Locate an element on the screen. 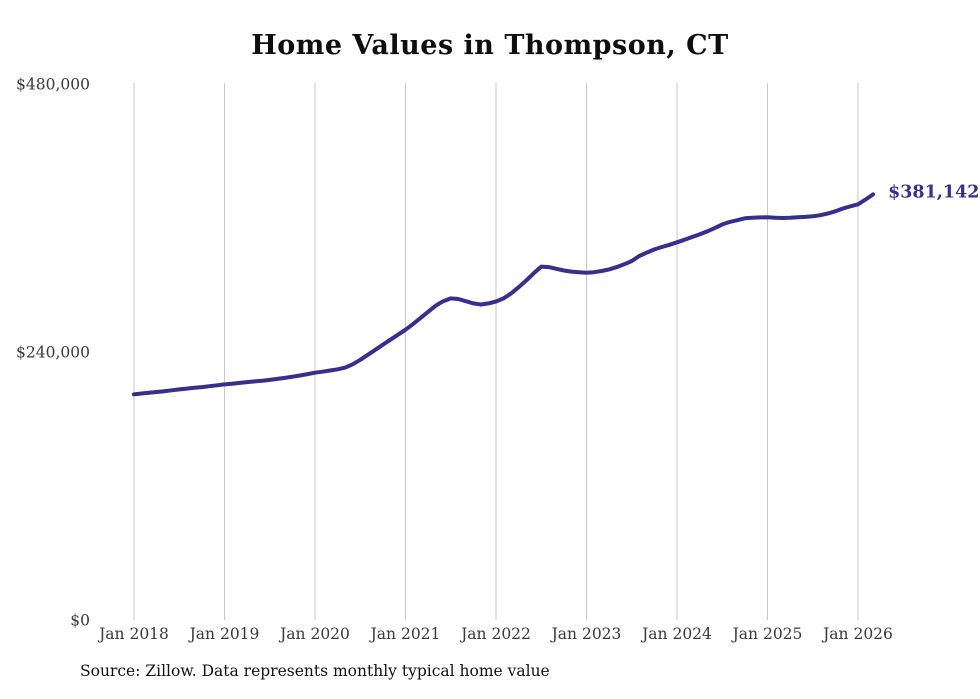  x-tick-label: Jan 2021 is located at coordinates (405, 634).